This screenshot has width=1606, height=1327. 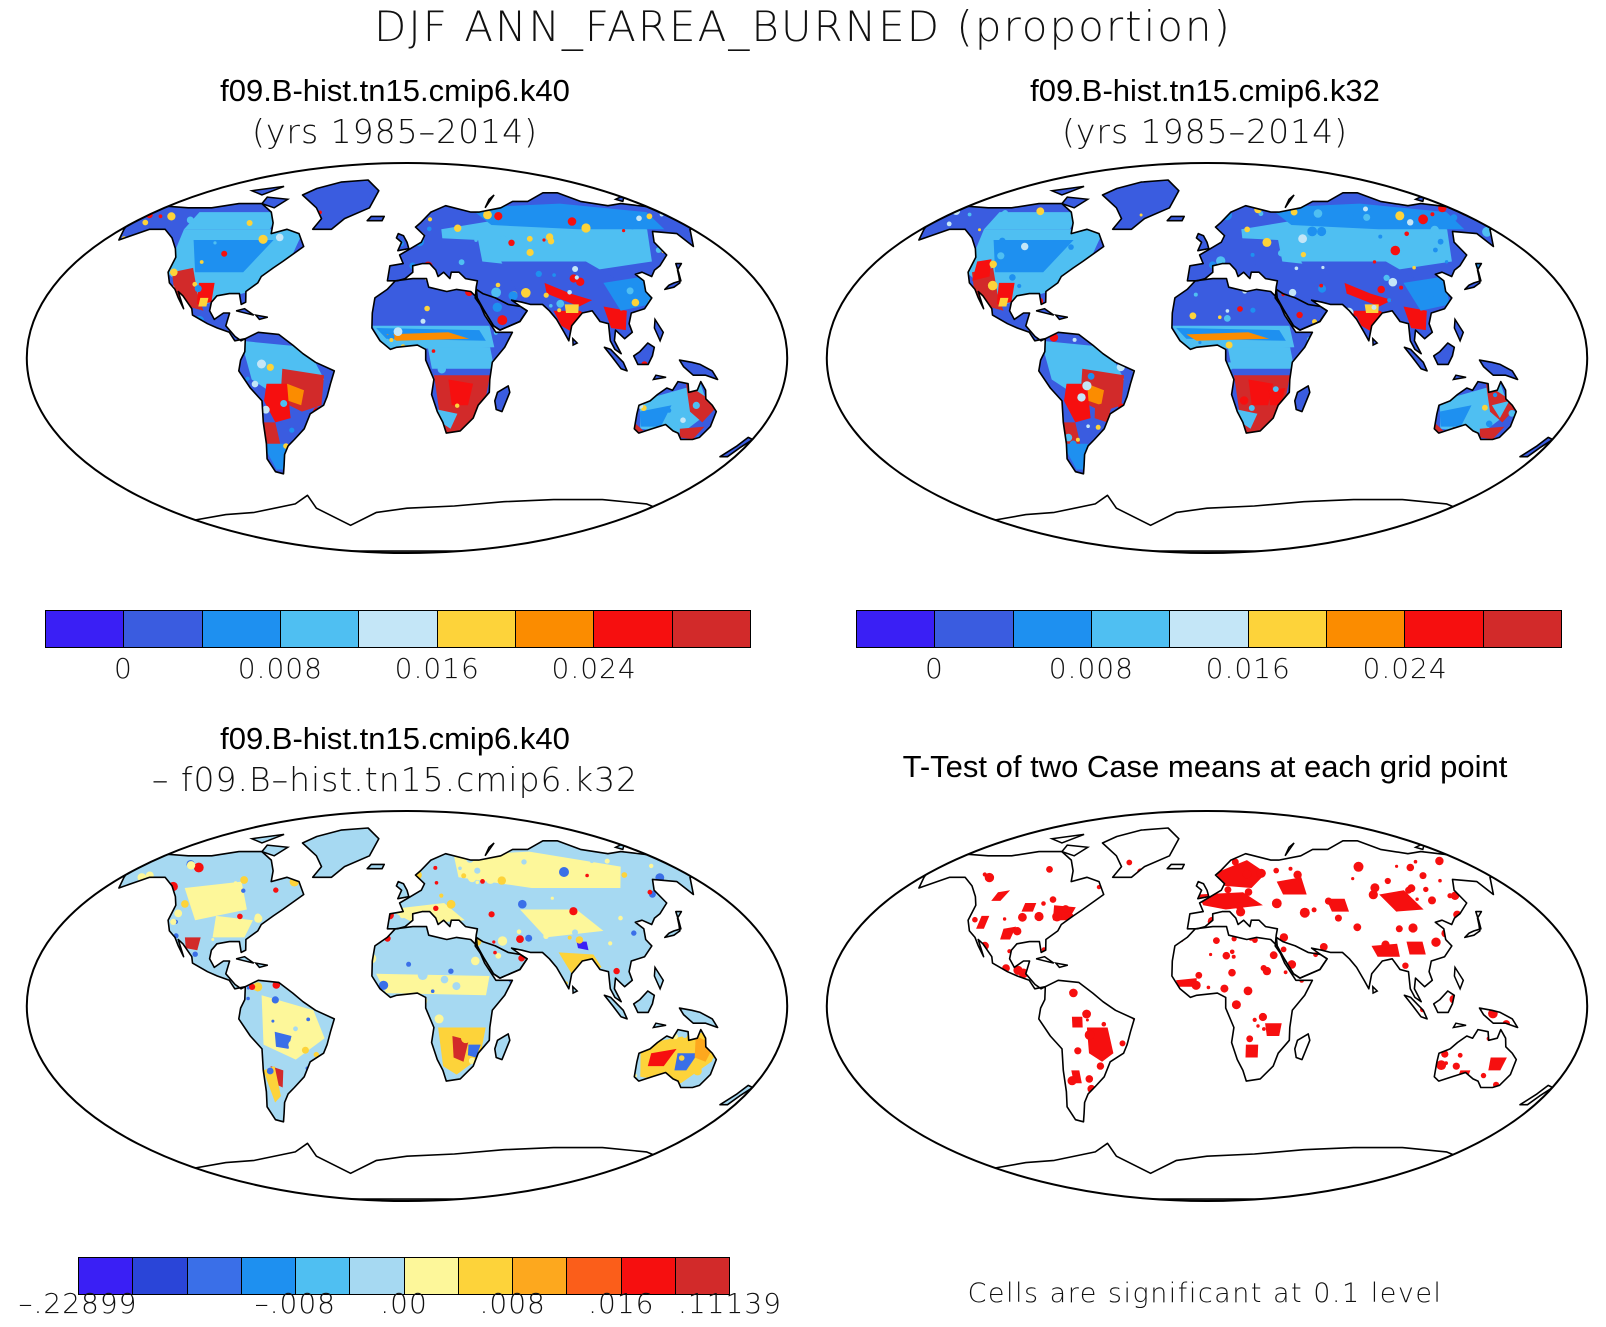 I want to click on colorbar-k32-ticks: 0 0.008 0.016 0.024, so click(x=1209, y=672).